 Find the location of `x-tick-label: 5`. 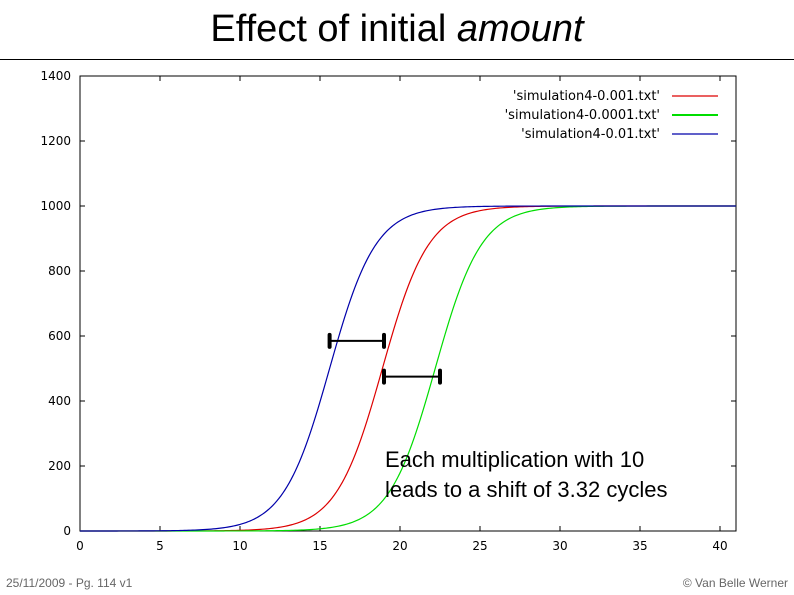

x-tick-label: 5 is located at coordinates (160, 546).